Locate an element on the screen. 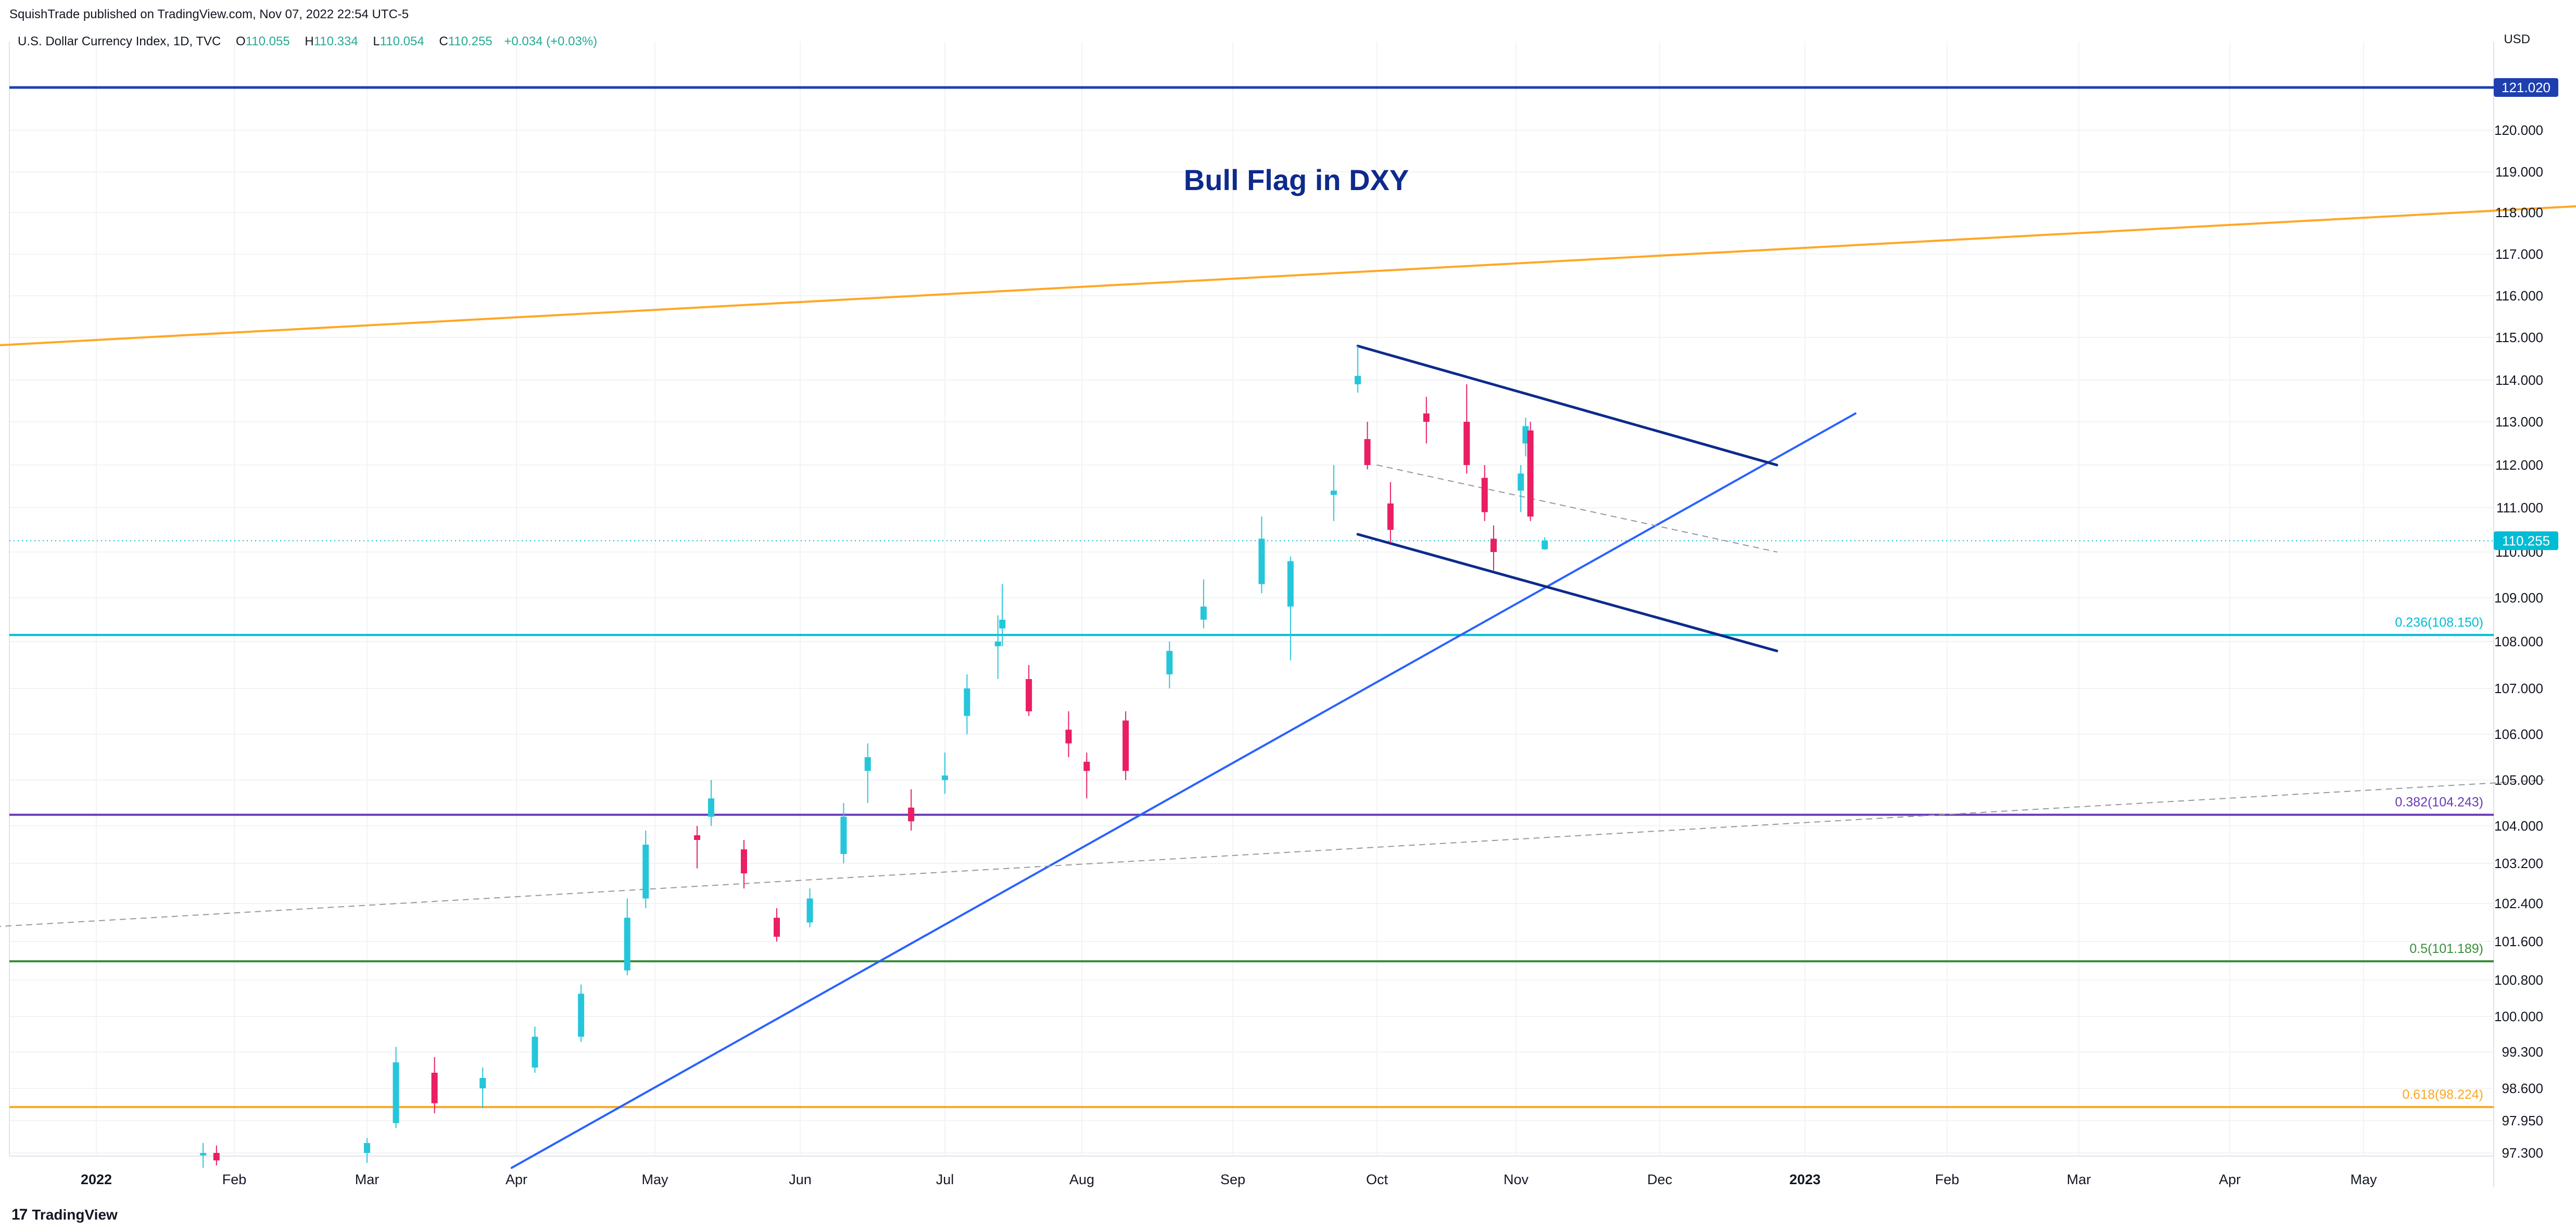 The height and width of the screenshot is (1230, 2576). symbol-name: U.S. Dollar Currency Index, 1D, TVC is located at coordinates (119, 41).